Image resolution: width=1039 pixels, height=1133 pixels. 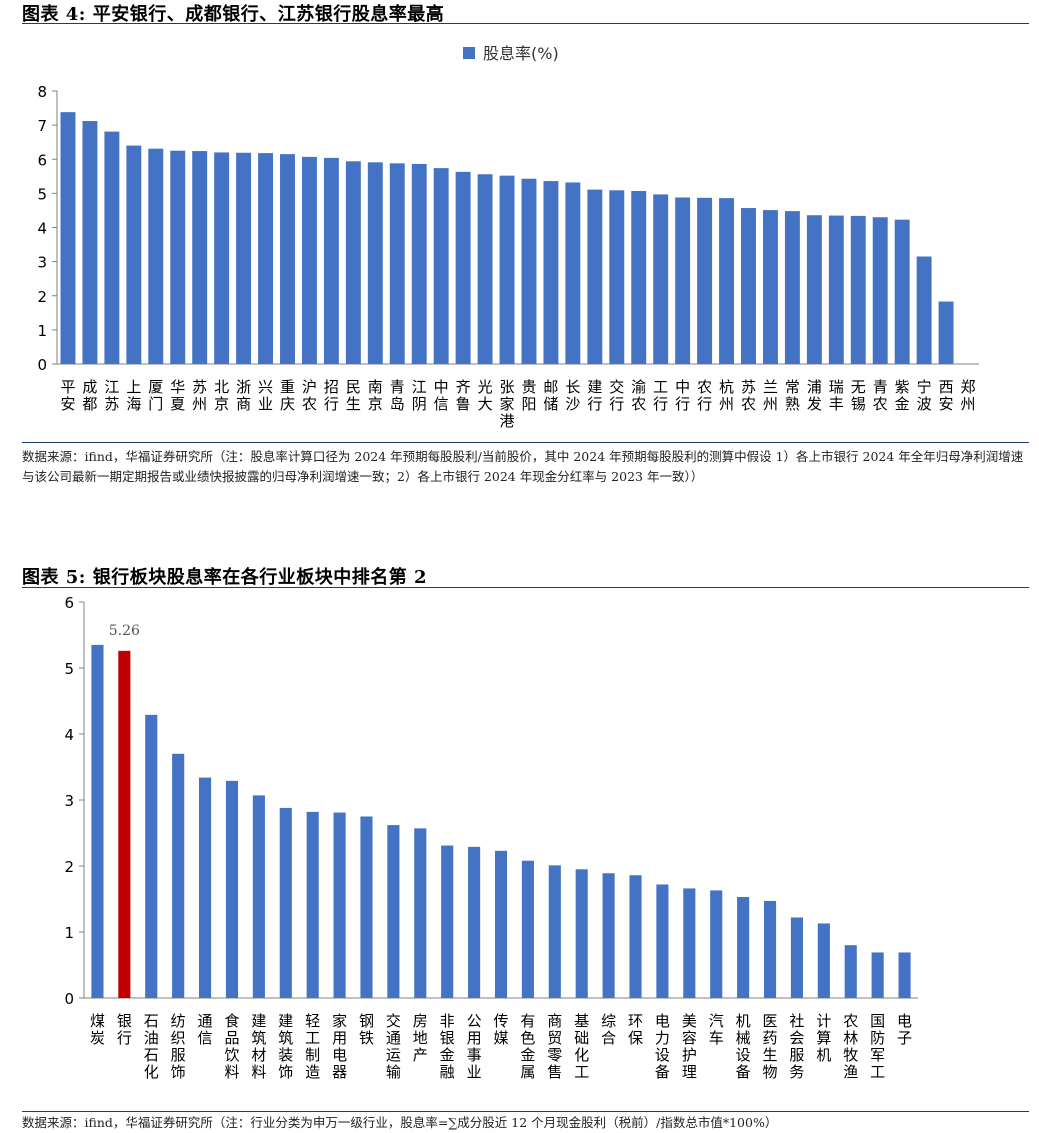 I want to click on bar-公用事业, so click(x=474, y=922).